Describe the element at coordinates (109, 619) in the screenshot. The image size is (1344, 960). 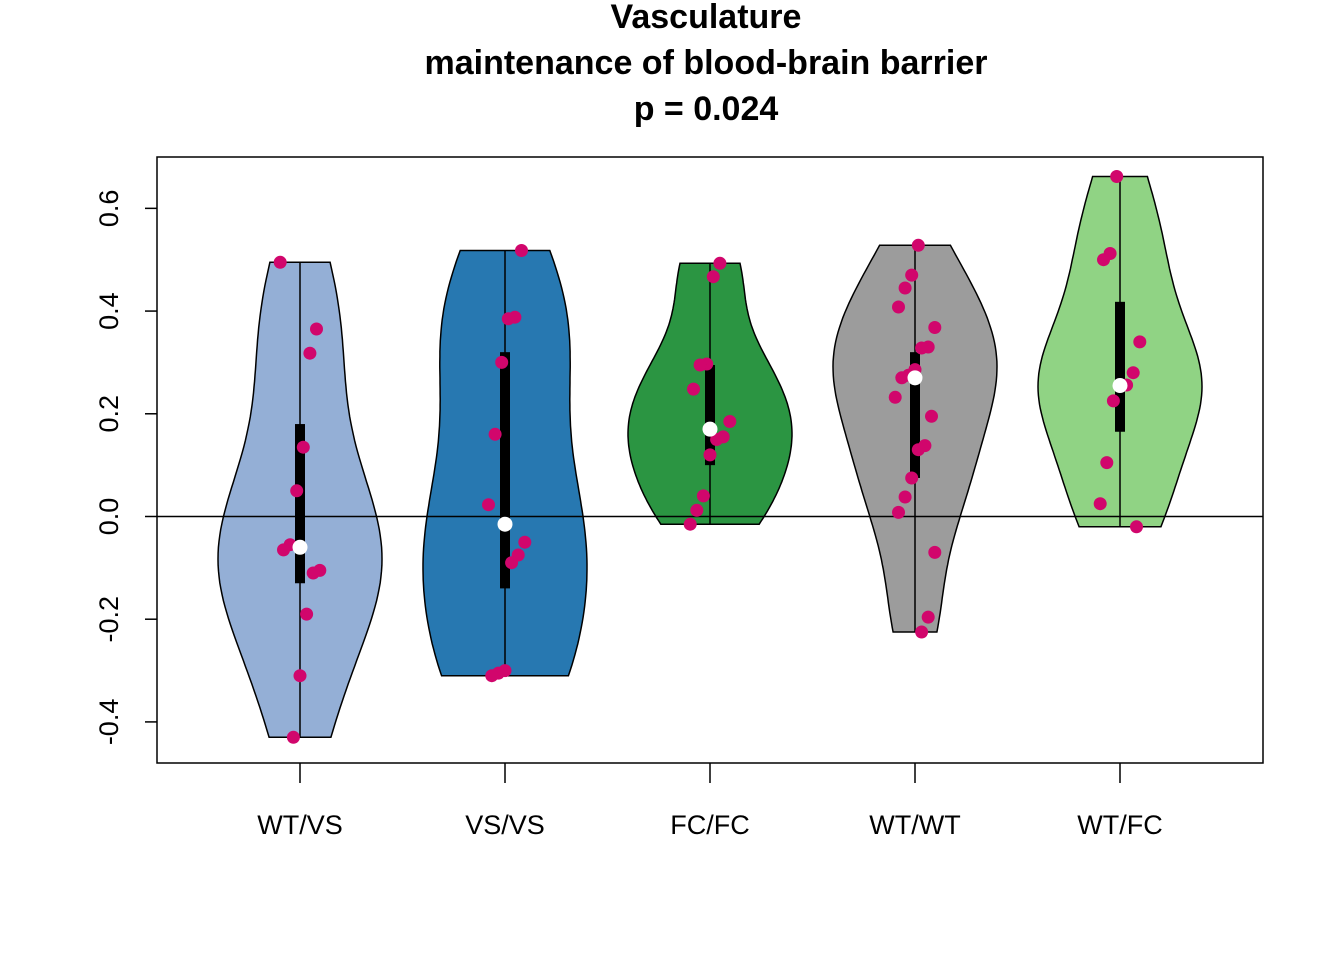
I see `y-axis-tick-label: -0.2` at that location.